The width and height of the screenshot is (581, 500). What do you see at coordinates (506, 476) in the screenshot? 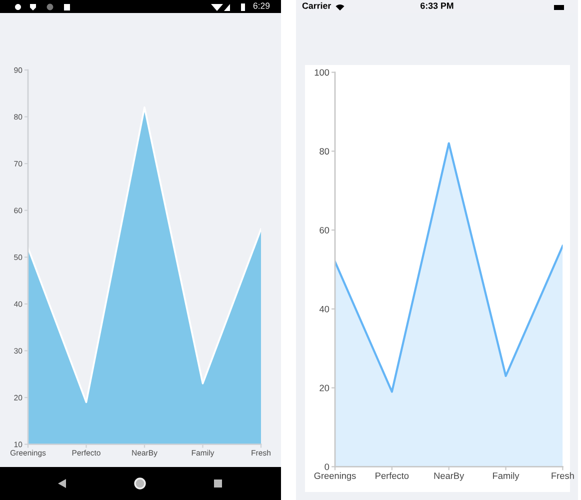
I see `x-tick-label: Family` at bounding box center [506, 476].